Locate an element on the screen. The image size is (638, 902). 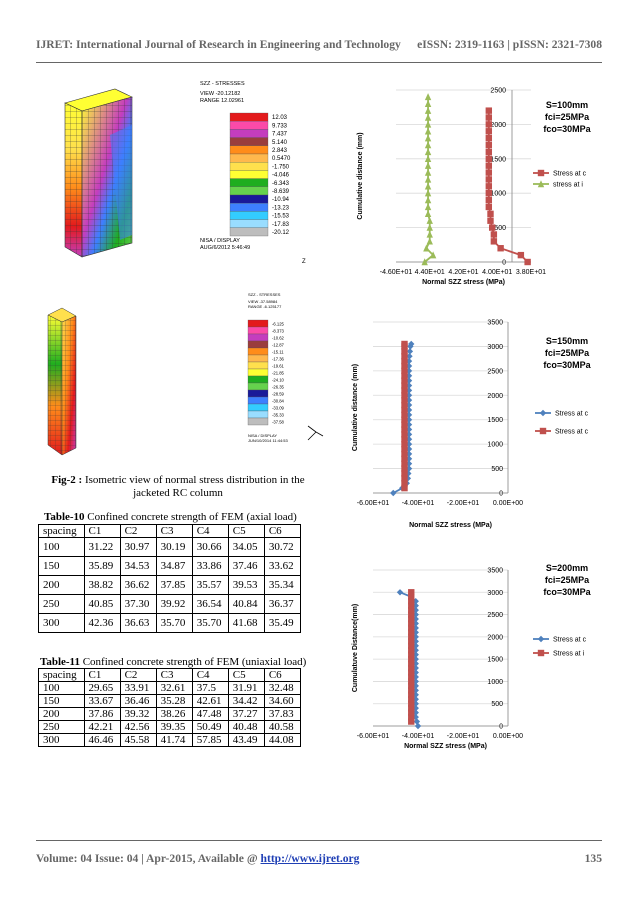
x-tick-label: -4.00E+01 is located at coordinates (418, 503).